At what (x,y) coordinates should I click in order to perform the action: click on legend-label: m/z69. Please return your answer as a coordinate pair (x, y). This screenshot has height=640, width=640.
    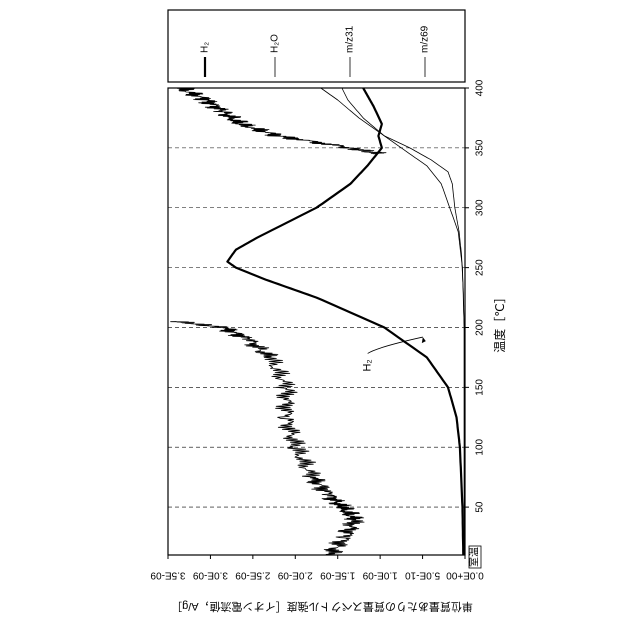
    Looking at the image, I should click on (425, 39).